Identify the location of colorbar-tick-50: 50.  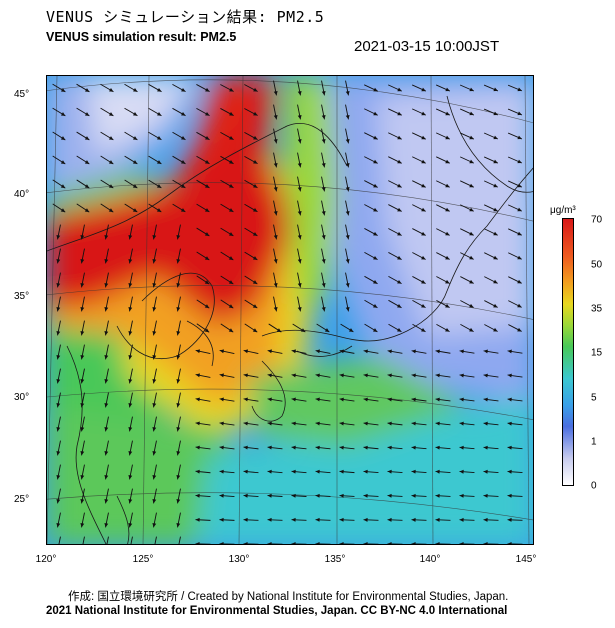
(597, 265).